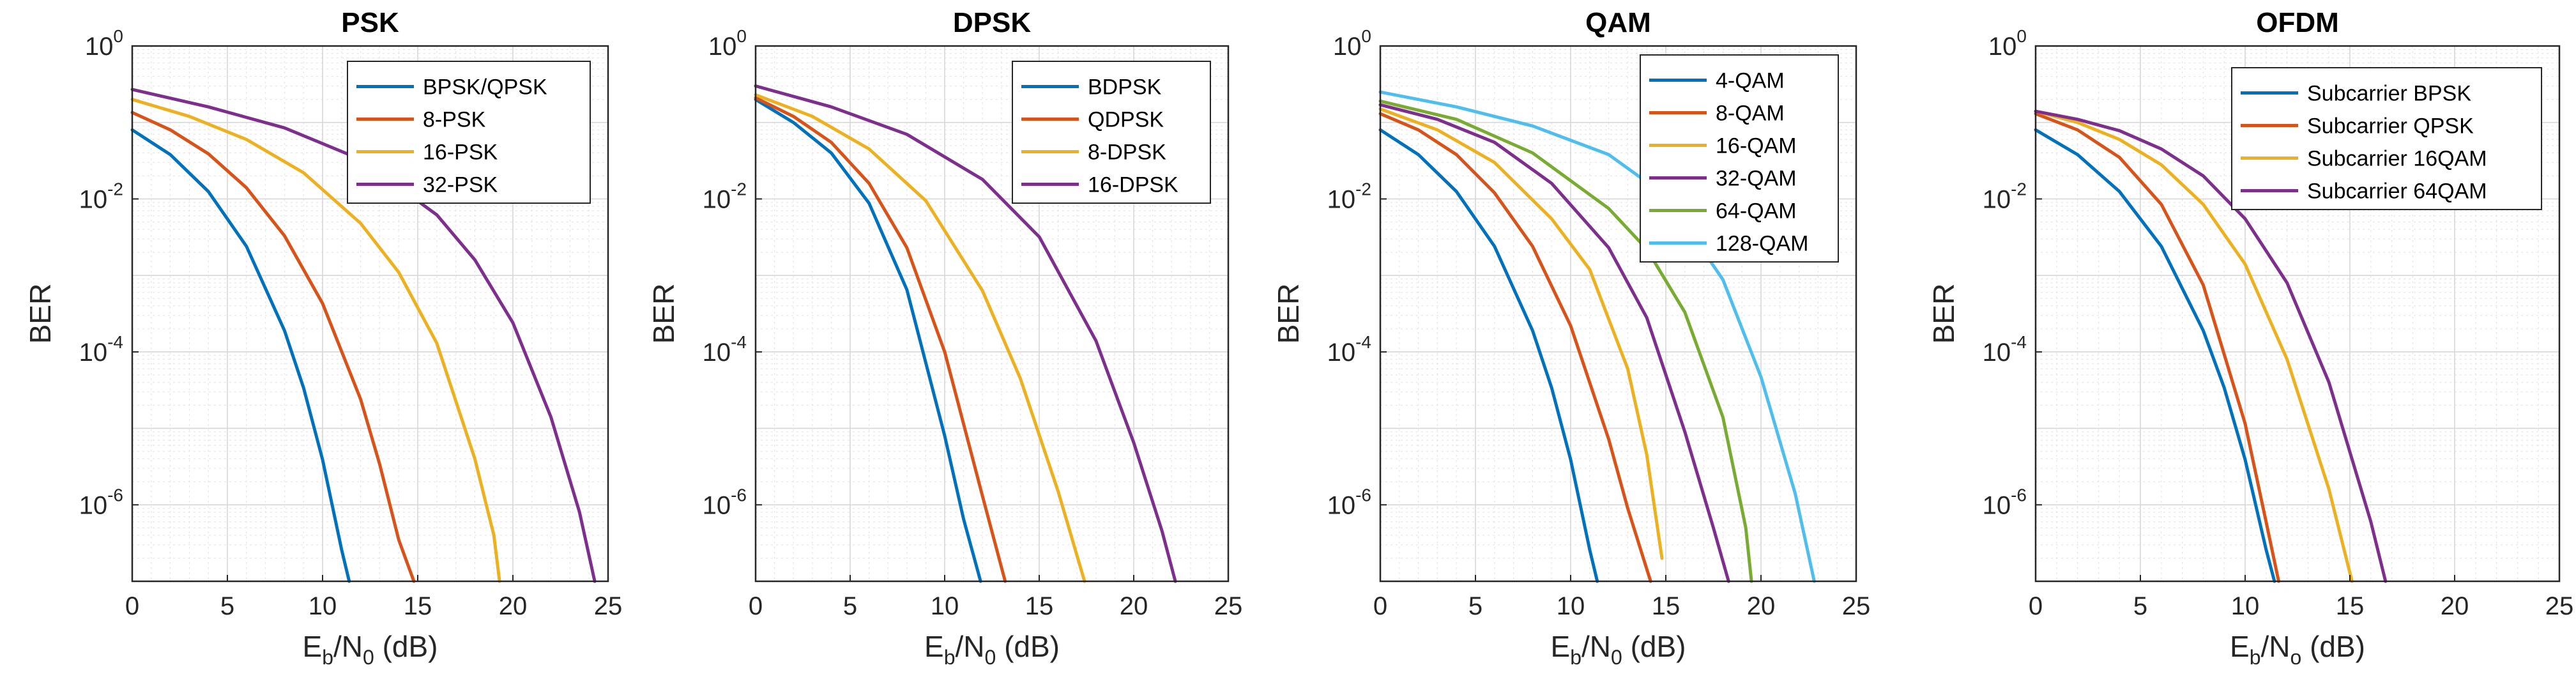  I want to click on legend-entry-32-psk: 32-PSK, so click(460, 185).